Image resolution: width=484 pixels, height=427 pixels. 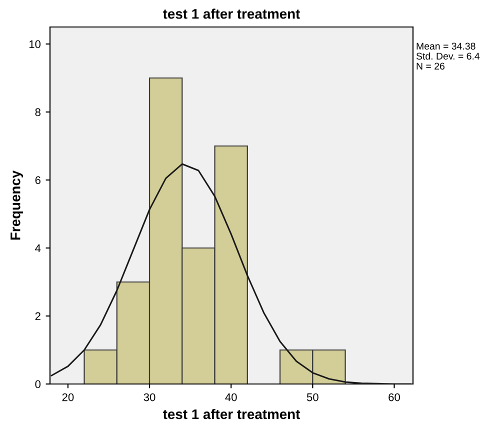 What do you see at coordinates (37, 180) in the screenshot?
I see `y-tick-label: 6` at bounding box center [37, 180].